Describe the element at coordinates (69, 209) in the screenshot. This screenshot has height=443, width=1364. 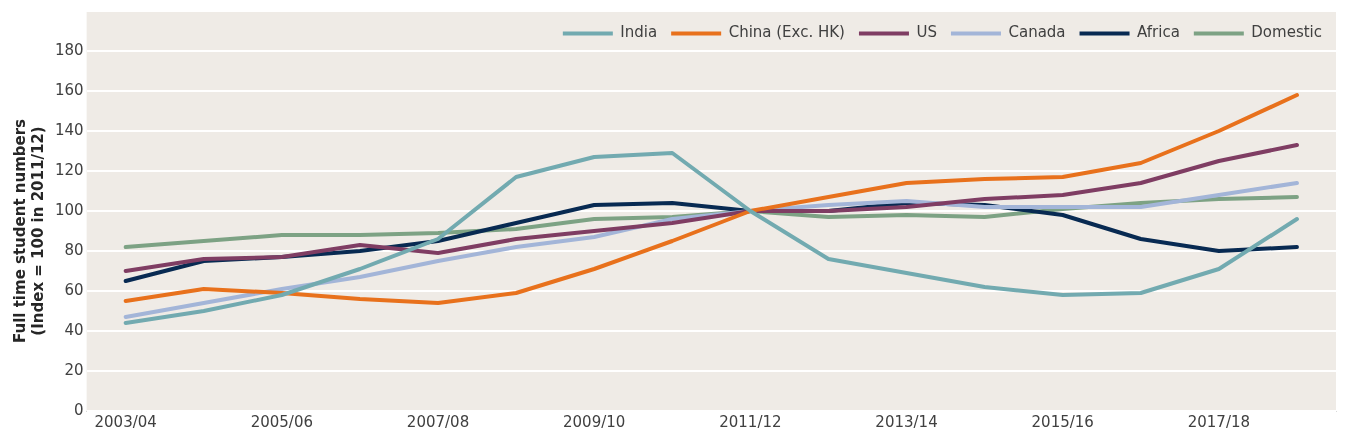
I see `y-tick-label: 100` at that location.